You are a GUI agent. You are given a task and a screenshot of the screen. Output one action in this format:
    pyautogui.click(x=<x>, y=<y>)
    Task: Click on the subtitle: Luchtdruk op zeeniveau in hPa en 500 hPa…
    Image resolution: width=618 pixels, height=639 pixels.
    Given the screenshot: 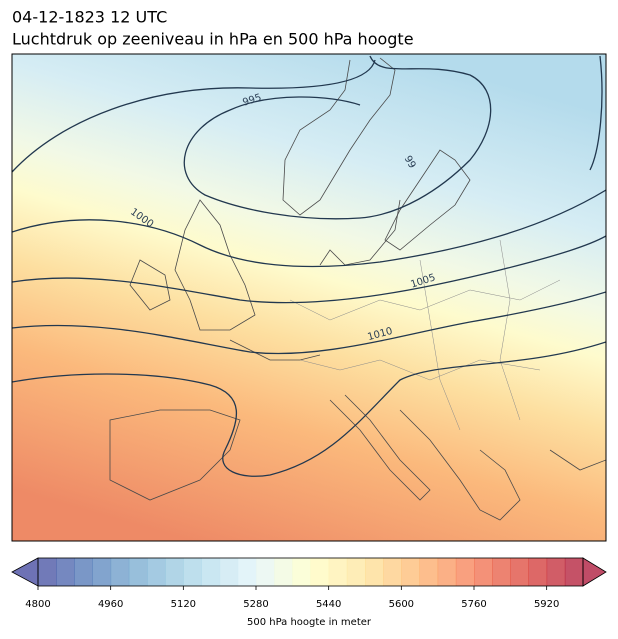 What is the action you would take?
    pyautogui.click(x=213, y=39)
    